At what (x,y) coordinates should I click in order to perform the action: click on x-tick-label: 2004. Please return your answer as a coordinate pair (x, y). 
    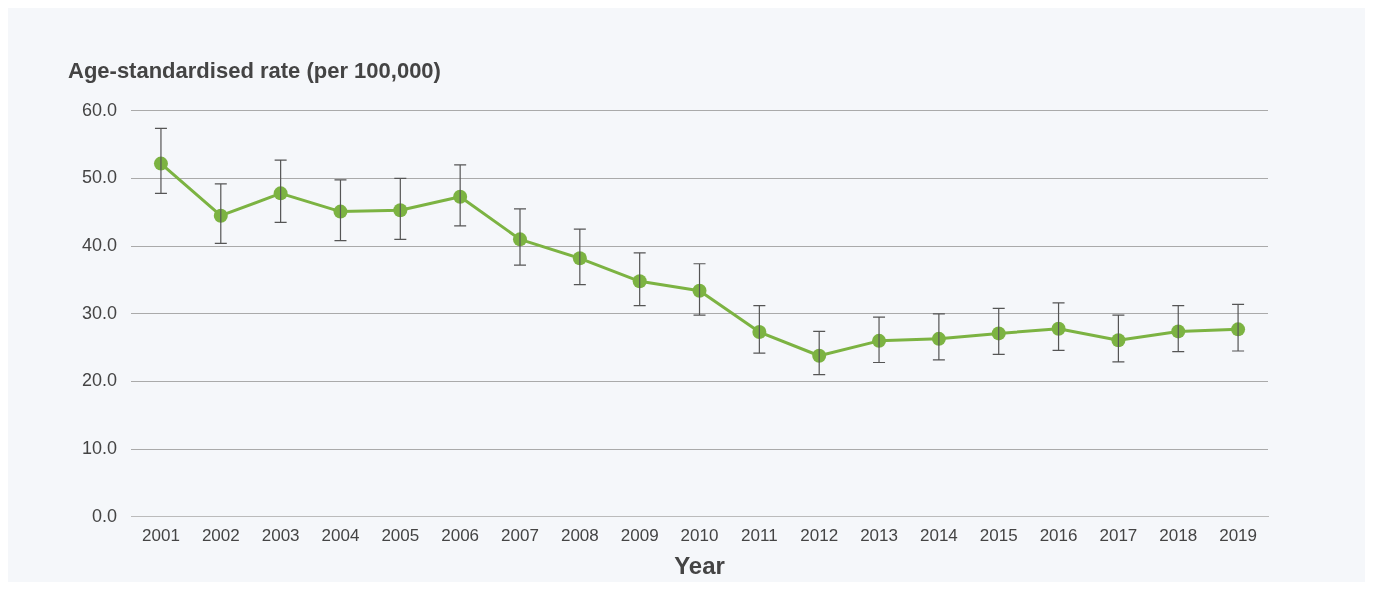
    Looking at the image, I should click on (340, 535).